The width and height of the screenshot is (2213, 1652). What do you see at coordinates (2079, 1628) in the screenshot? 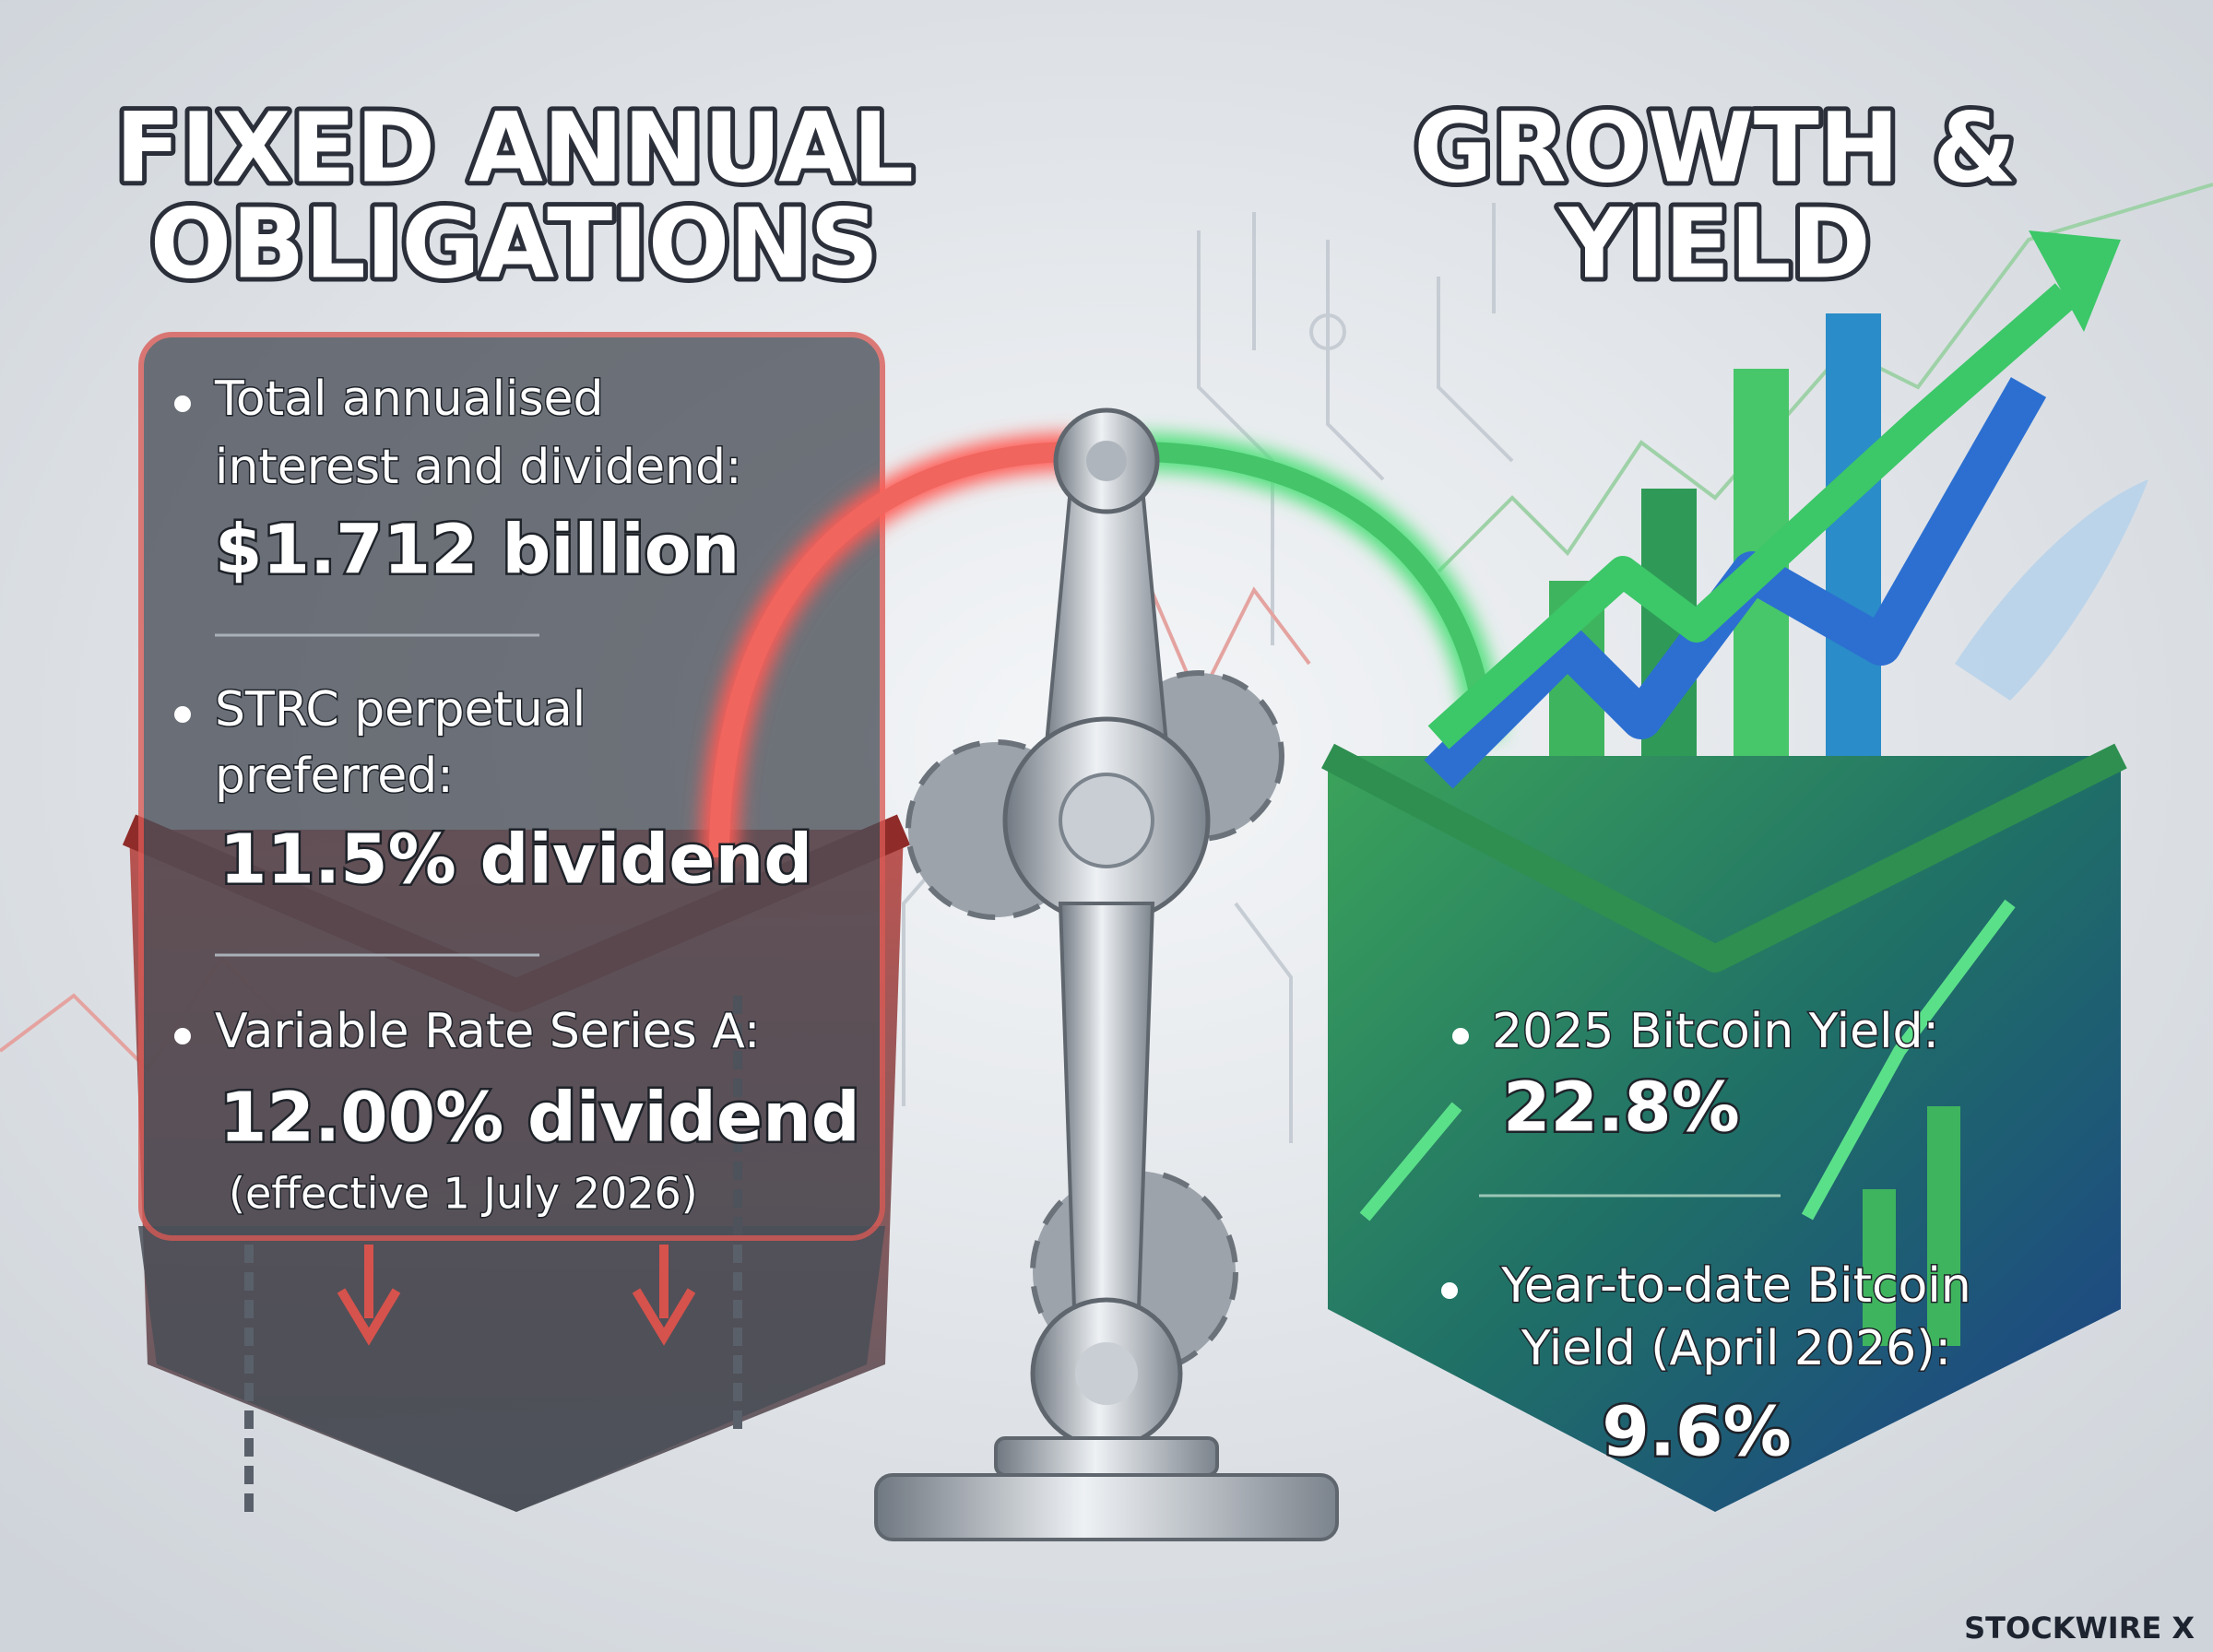
I see `brand-logo: STOCKWIRE X` at bounding box center [2079, 1628].